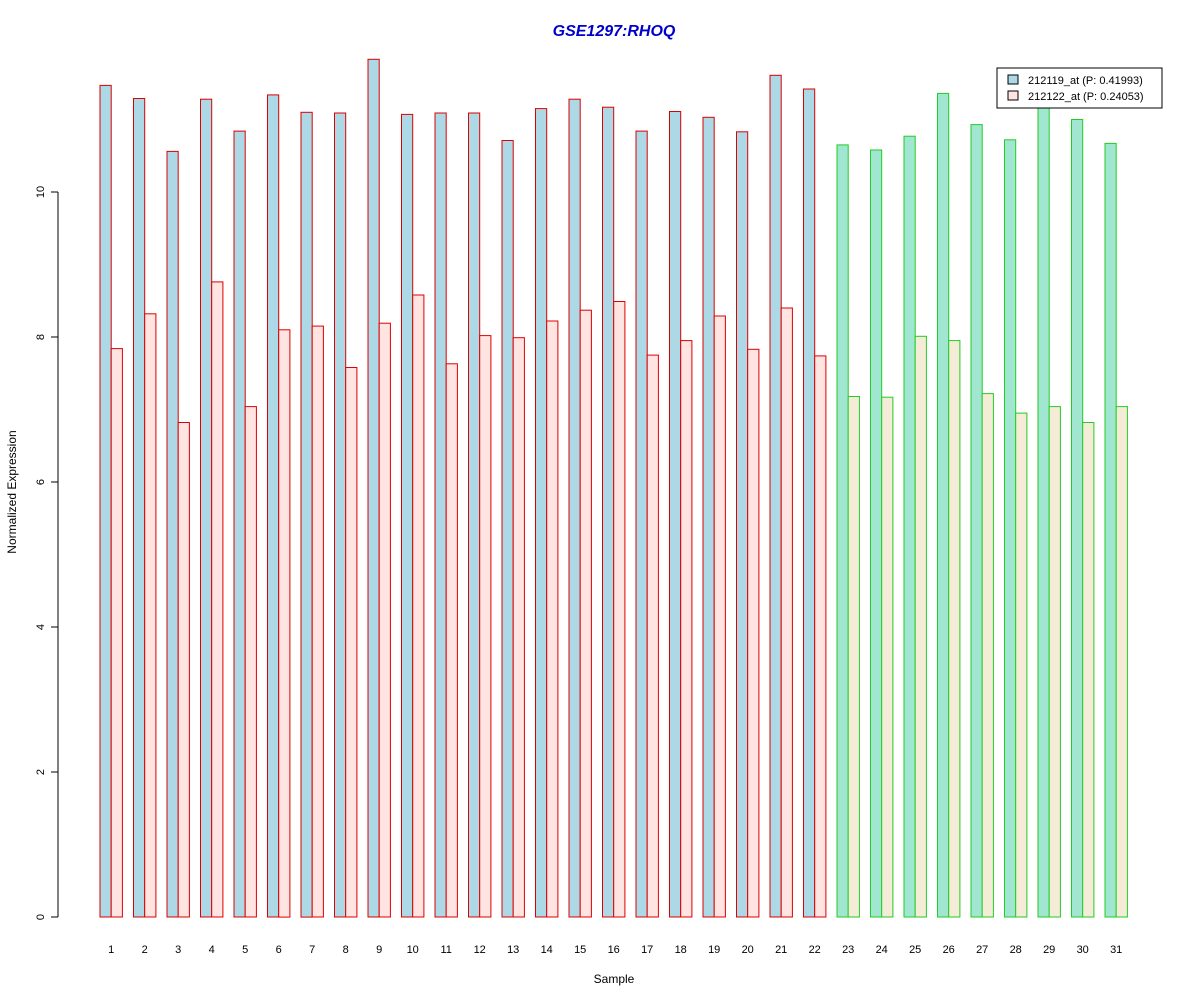  What do you see at coordinates (41, 337) in the screenshot?
I see `y-tick-label-8: 8` at bounding box center [41, 337].